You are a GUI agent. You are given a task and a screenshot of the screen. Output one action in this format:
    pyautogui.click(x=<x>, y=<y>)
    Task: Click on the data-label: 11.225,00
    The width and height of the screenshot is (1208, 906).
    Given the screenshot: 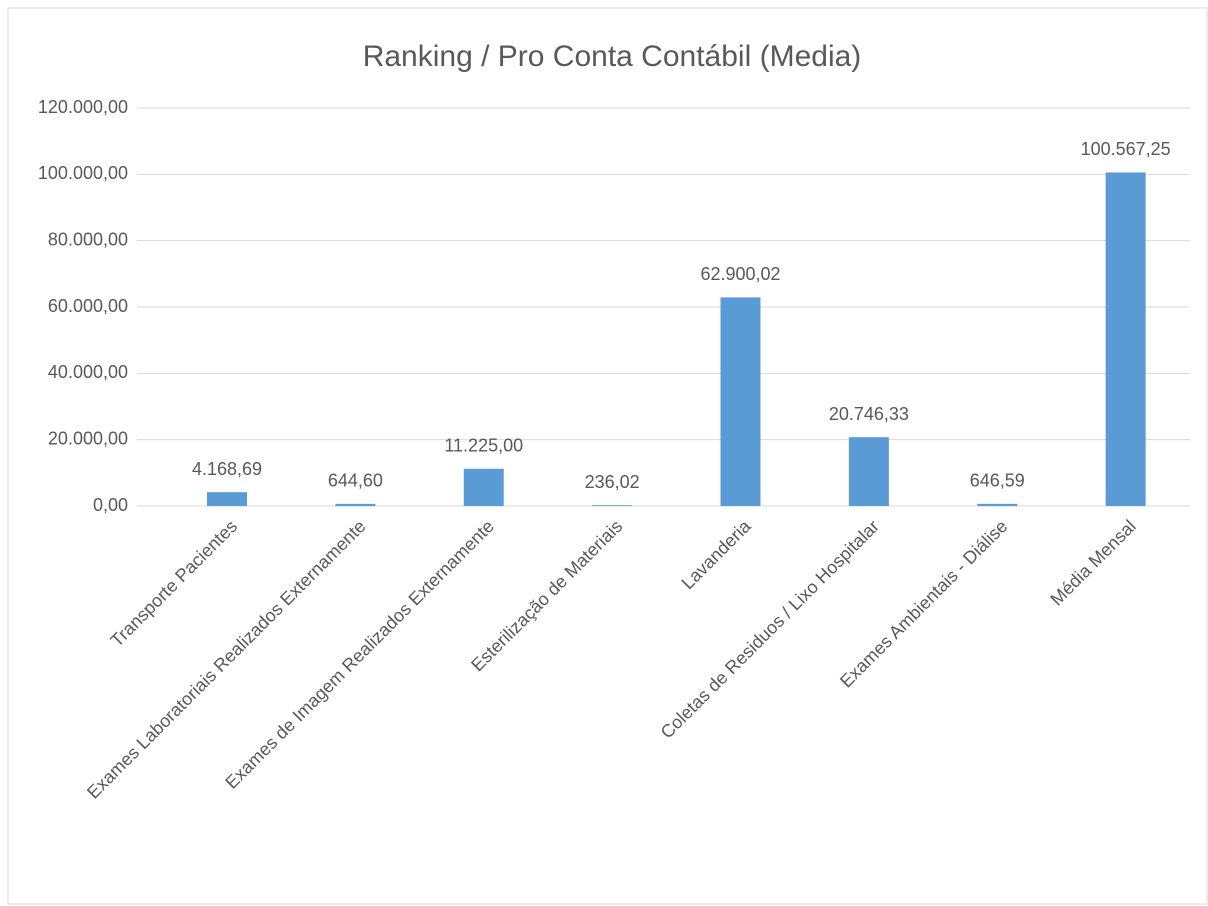 What is the action you would take?
    pyautogui.click(x=483, y=446)
    